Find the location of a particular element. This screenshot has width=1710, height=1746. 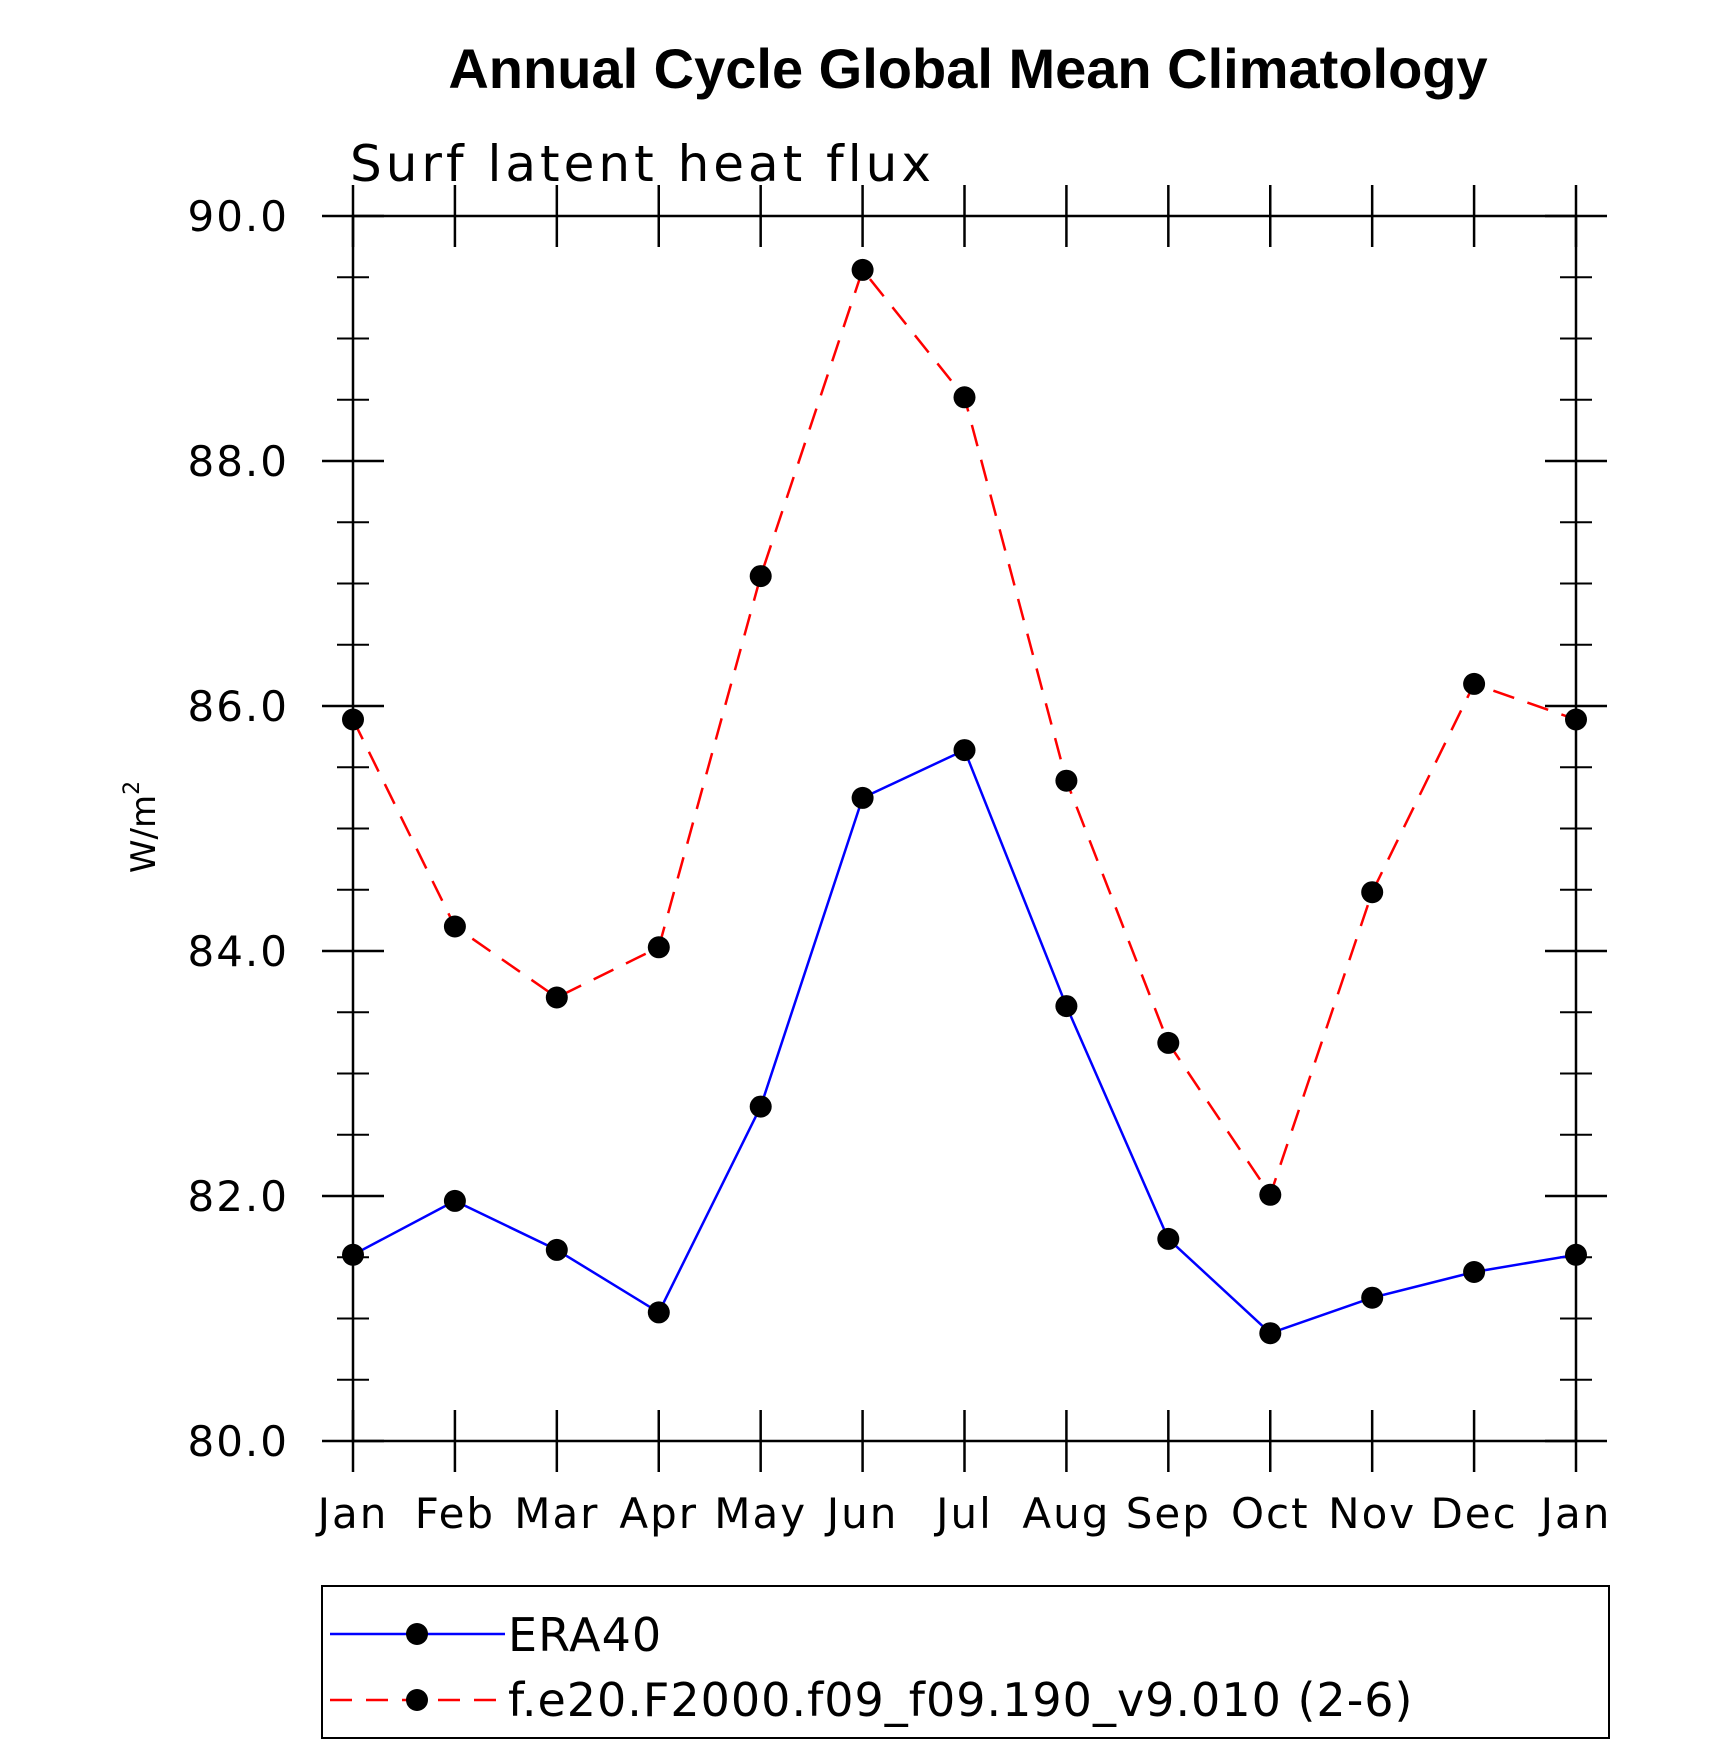

legend-marker-model is located at coordinates (417, 1700).